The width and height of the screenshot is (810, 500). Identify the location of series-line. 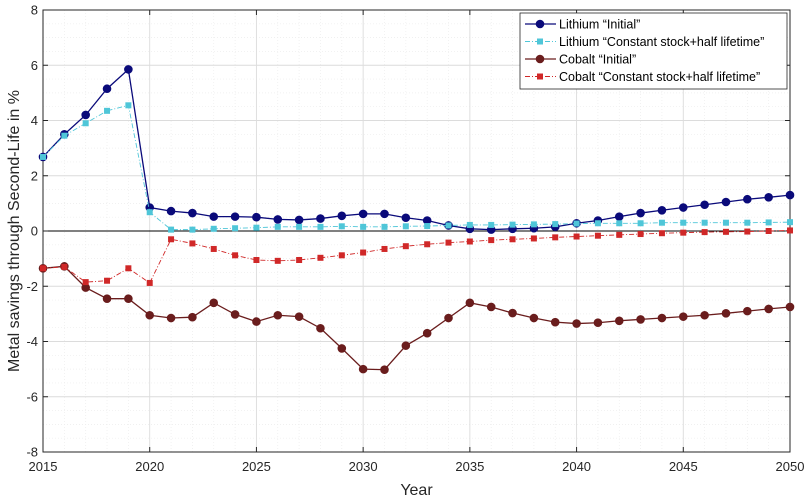
(416, 256).